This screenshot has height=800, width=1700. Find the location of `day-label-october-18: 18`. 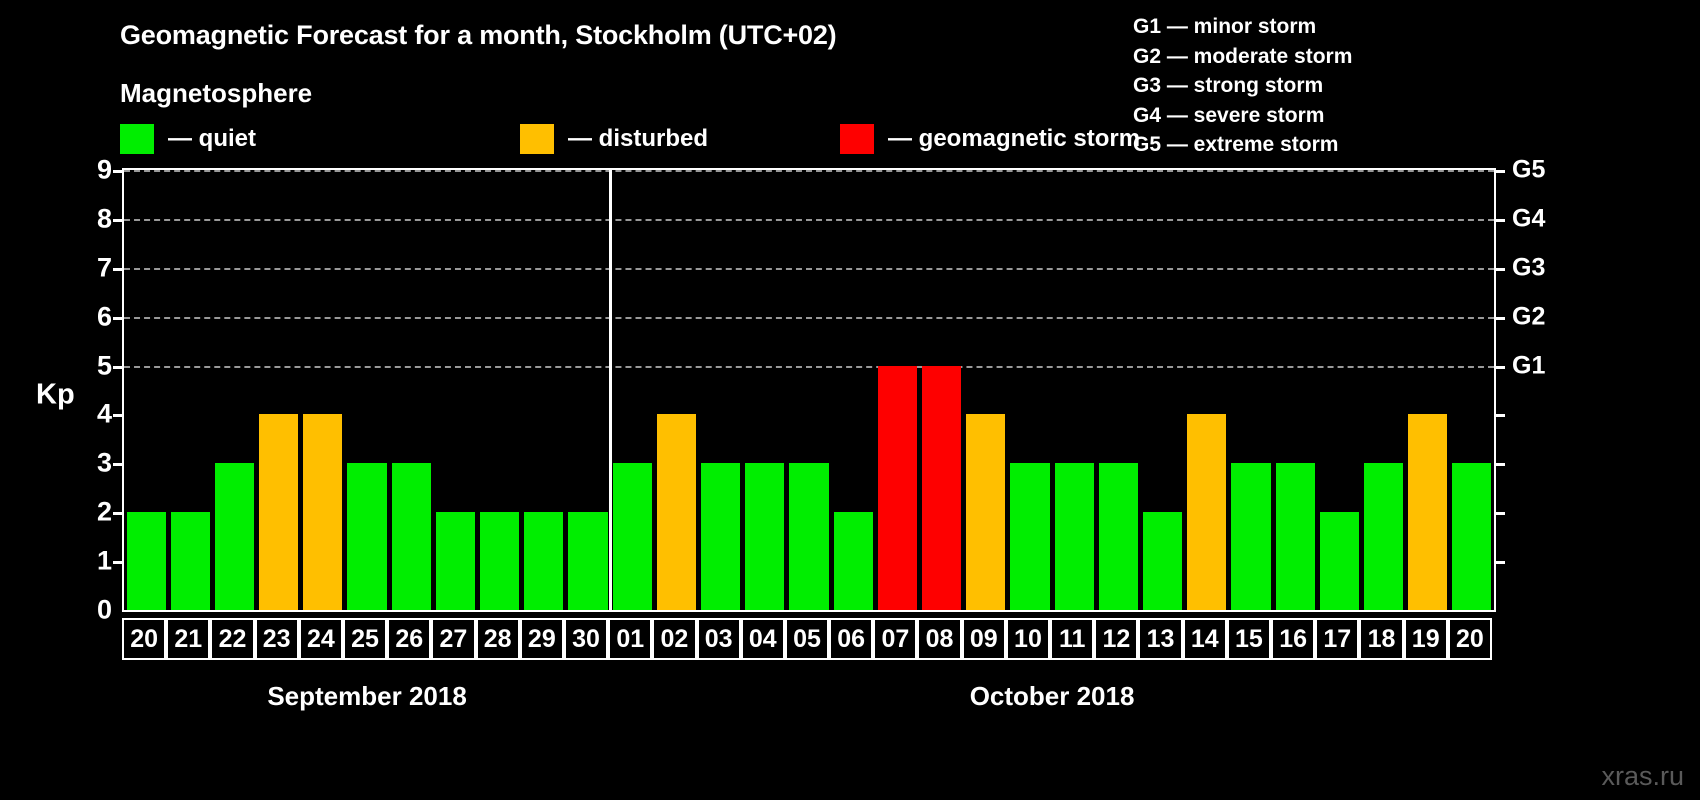

day-label-october-18: 18 is located at coordinates (1381, 639).